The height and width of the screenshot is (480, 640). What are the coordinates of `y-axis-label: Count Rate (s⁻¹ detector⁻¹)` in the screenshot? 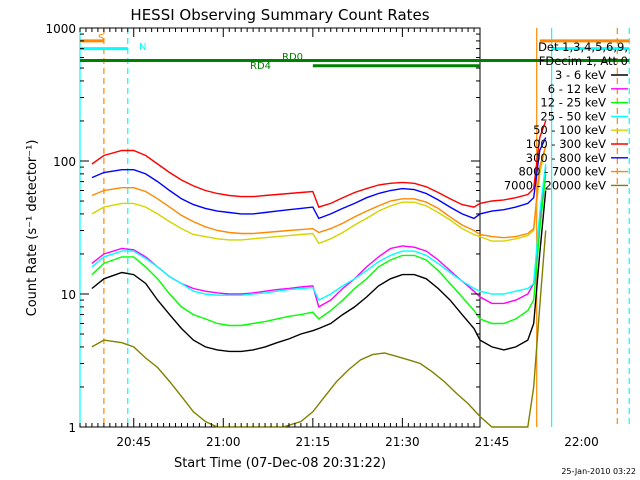 It's located at (32, 228).